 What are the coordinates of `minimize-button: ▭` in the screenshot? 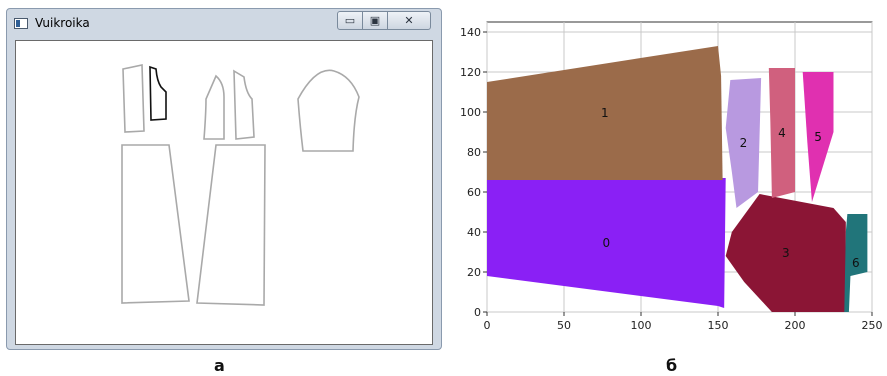 It's located at (350, 20).